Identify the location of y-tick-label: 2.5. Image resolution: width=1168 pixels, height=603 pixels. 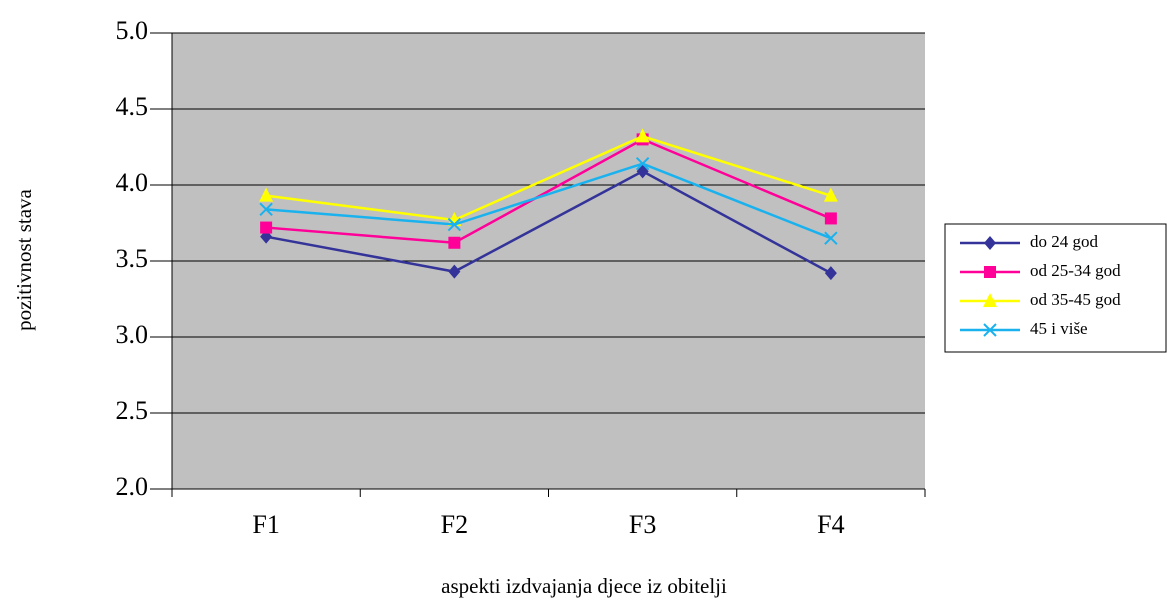
(132, 410).